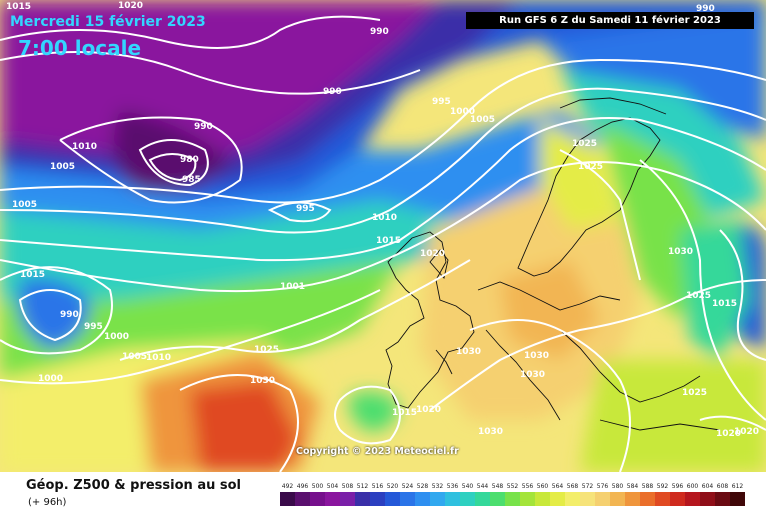 The height and width of the screenshot is (530, 766). Describe the element at coordinates (377, 451) in the screenshot. I see `copyright-text: Copyright © 2023 Meteociel.fr` at that location.